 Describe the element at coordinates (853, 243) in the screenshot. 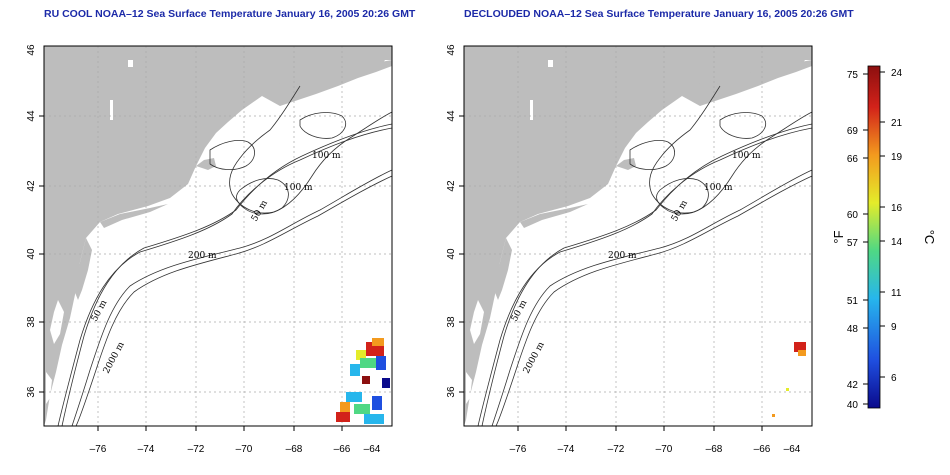

I see `colorbar-f-tick: 57` at that location.